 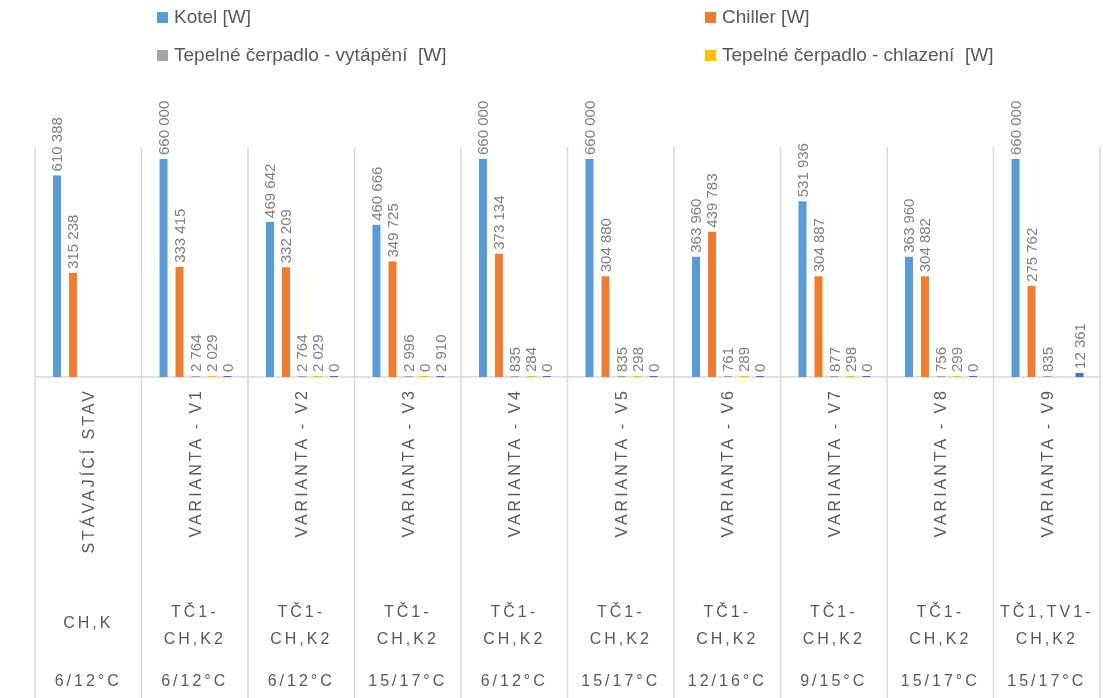 I want to click on data-label: 2 996, so click(x=408, y=353).